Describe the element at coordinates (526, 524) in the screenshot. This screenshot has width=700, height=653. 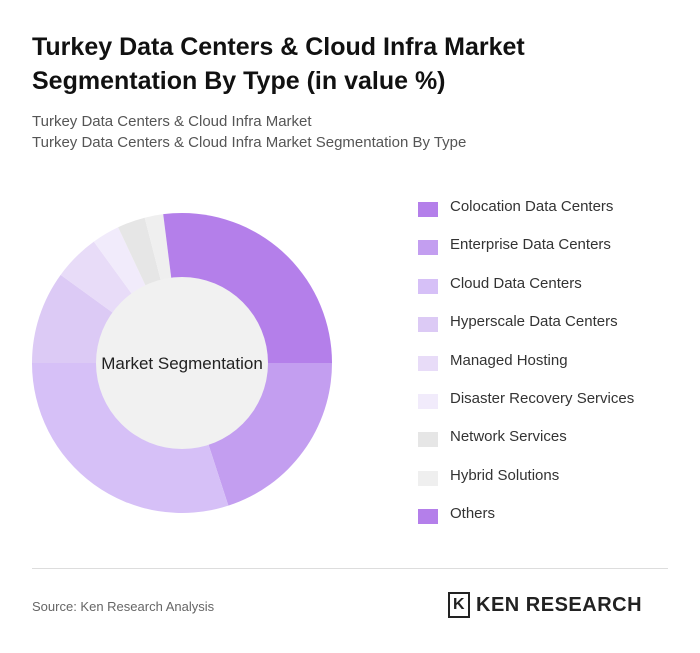
I see `legend-item: Others` at that location.